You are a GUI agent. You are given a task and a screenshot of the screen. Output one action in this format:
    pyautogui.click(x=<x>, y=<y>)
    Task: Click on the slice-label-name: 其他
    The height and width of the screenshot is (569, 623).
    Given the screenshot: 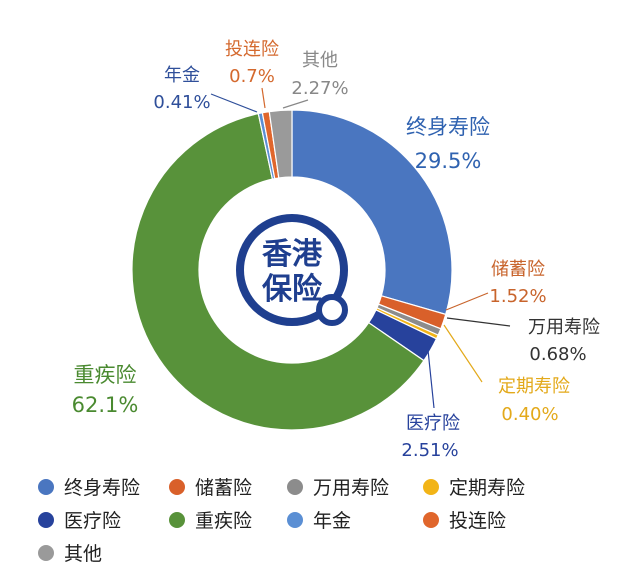 What is the action you would take?
    pyautogui.click(x=320, y=60)
    